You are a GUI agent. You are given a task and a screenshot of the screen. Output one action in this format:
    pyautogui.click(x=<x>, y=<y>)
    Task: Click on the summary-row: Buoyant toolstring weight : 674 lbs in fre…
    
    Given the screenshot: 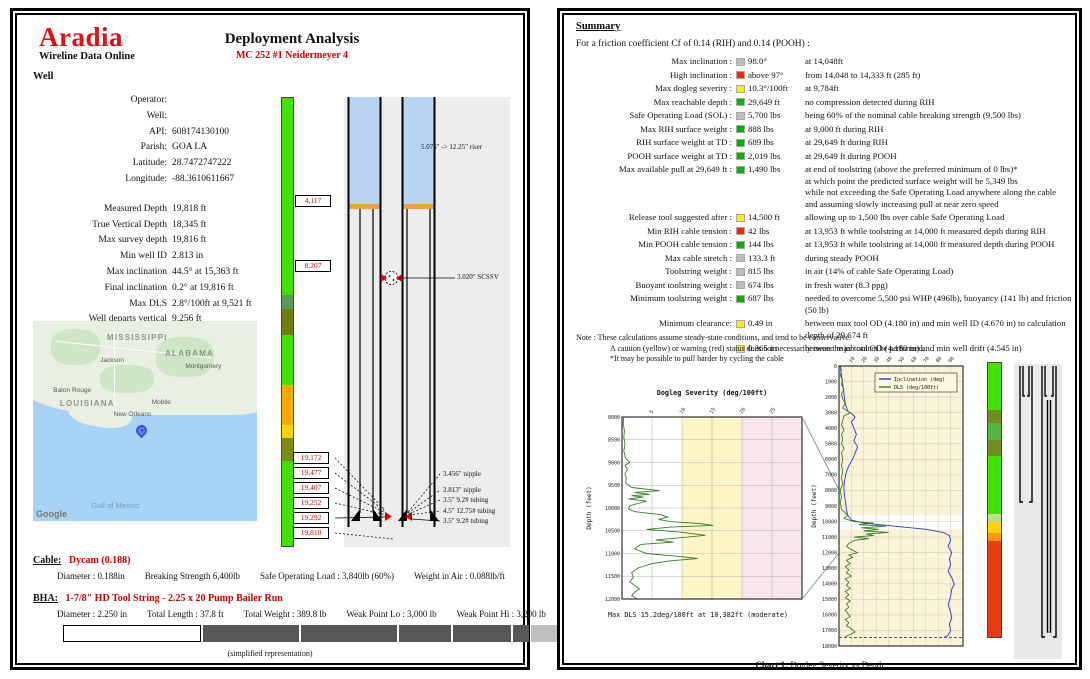 What is the action you would take?
    pyautogui.click(x=827, y=286)
    